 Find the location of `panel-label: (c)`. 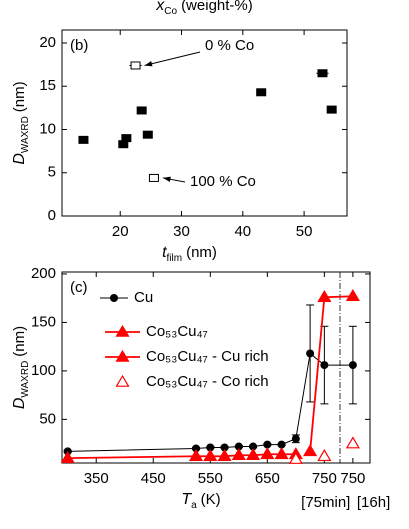

panel-label: (c) is located at coordinates (79, 287).